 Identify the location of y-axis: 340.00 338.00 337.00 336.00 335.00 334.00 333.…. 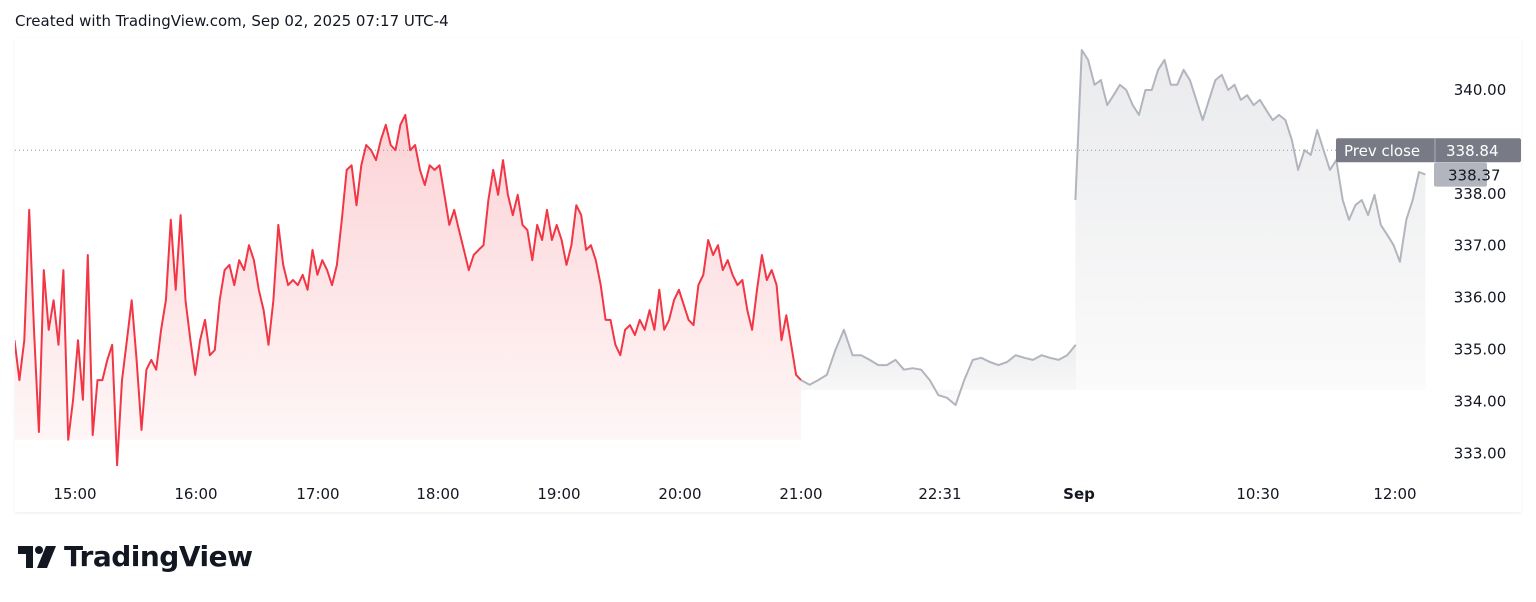
(1480, 271).